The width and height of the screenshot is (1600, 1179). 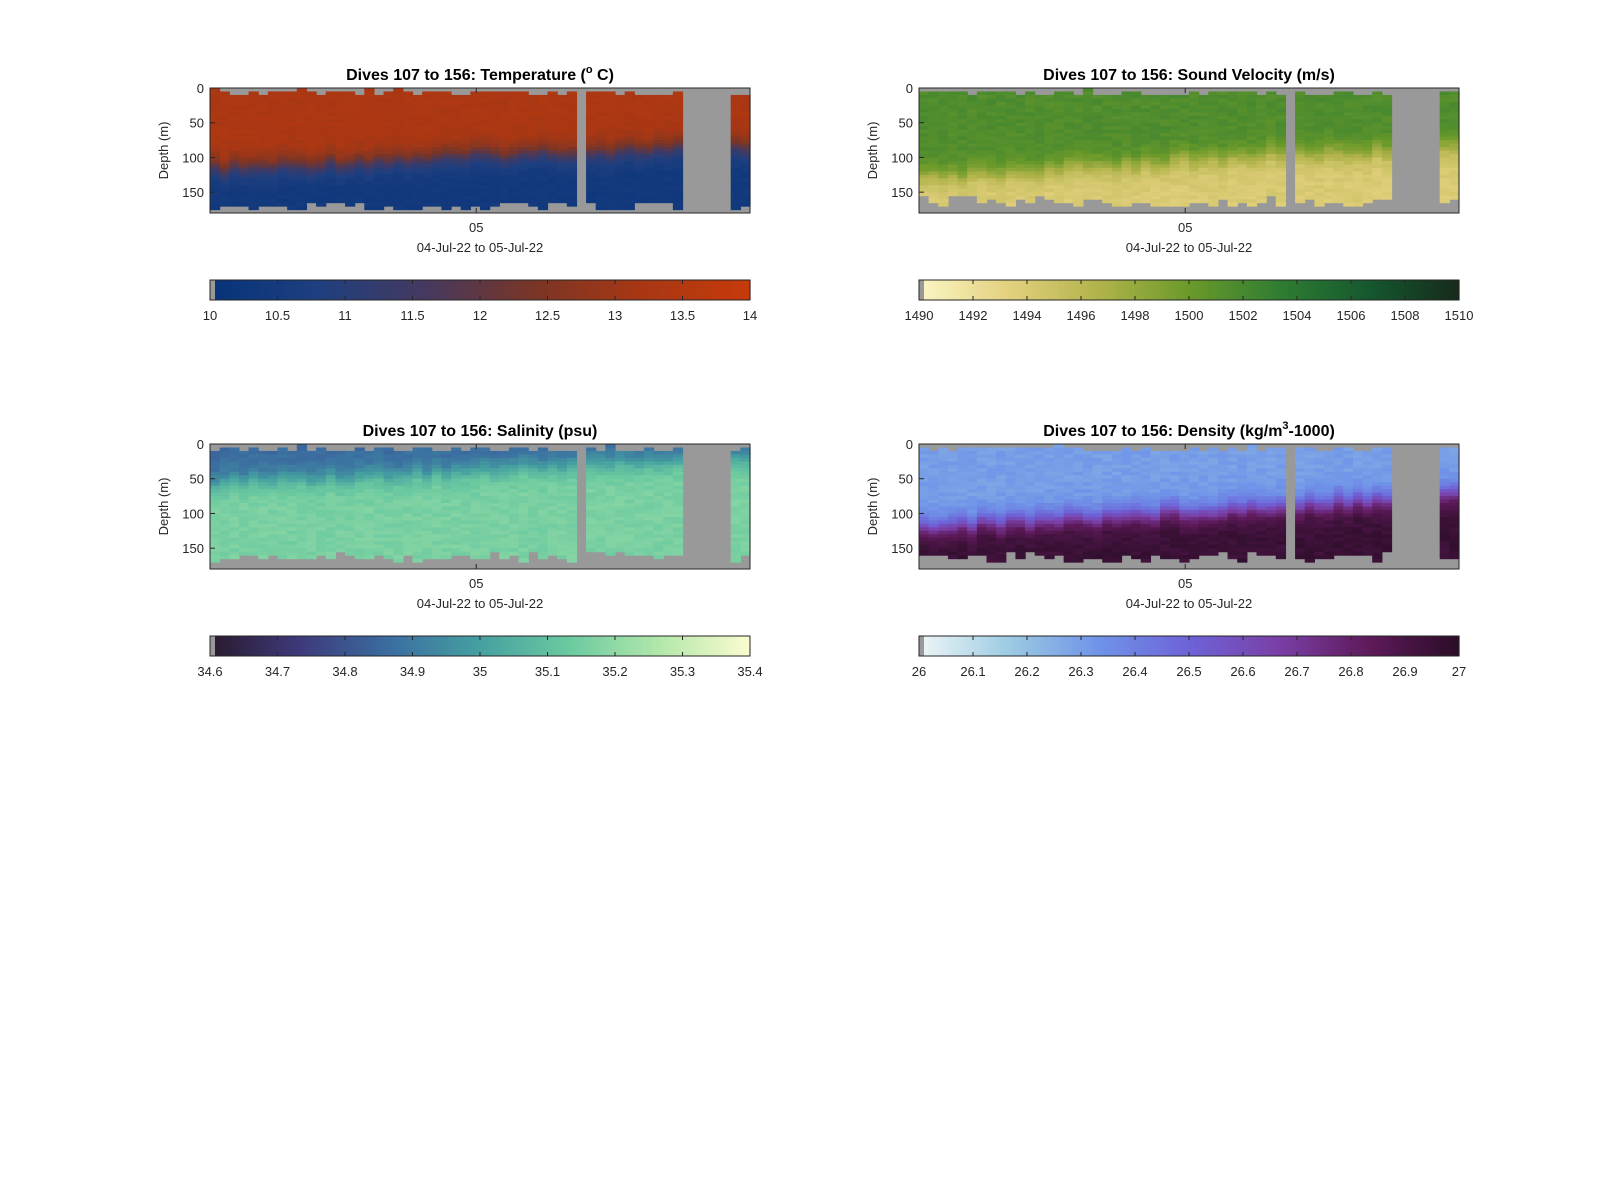 I want to click on y-tick-label: 150, so click(x=902, y=192).